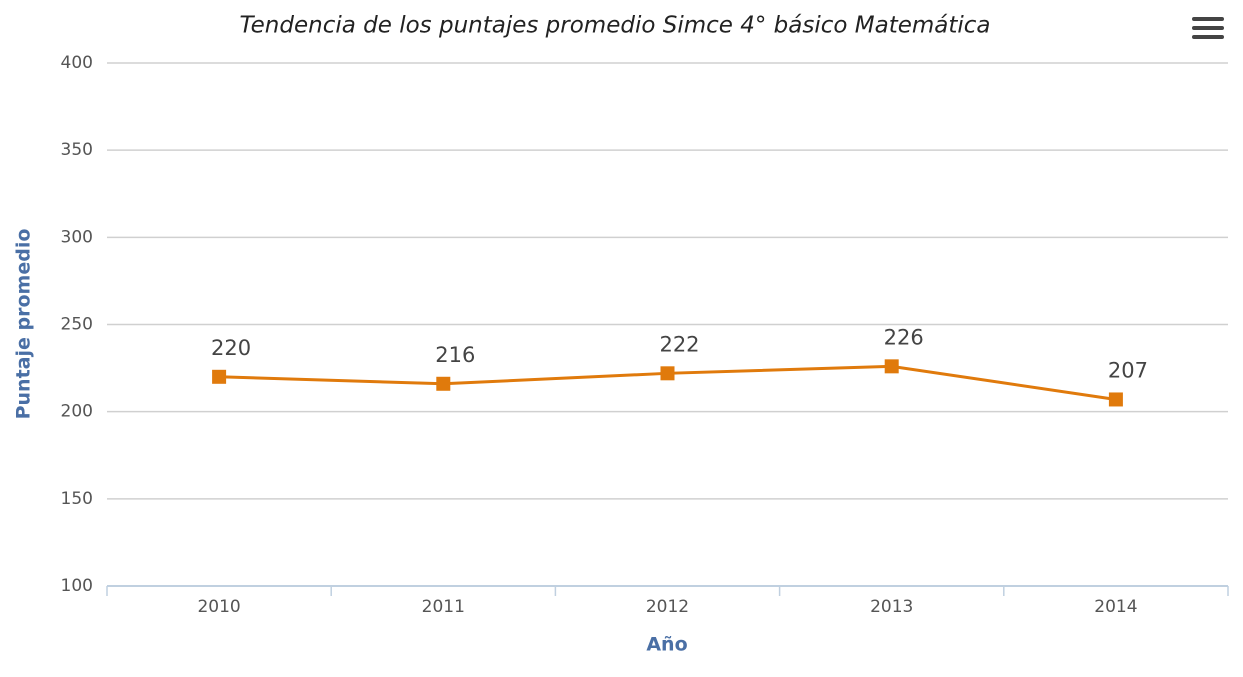  Describe the element at coordinates (77, 325) in the screenshot. I see `y-tick-label: 250` at that location.